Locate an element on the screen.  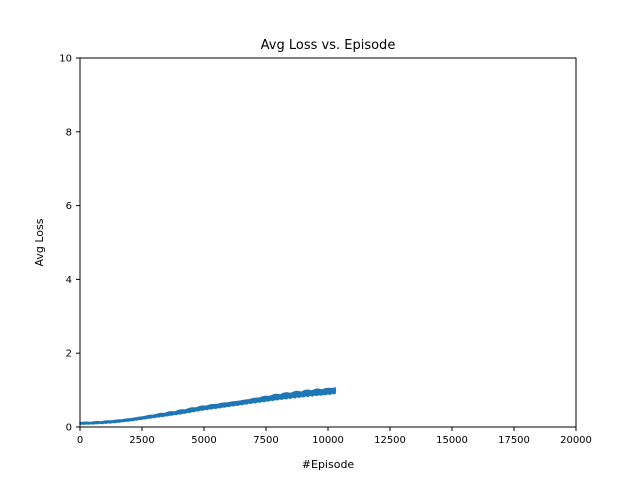
y-tick-label: 0 is located at coordinates (69, 428).